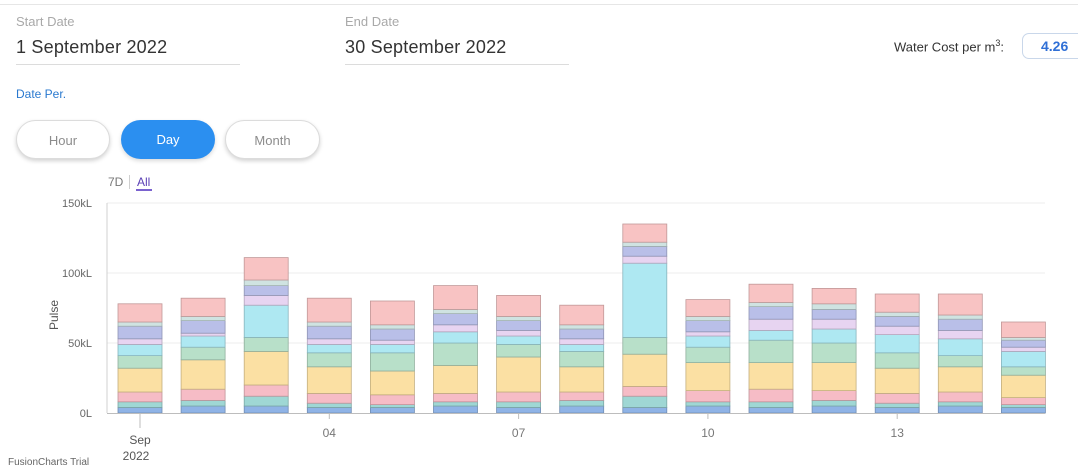 This screenshot has width=1078, height=472. What do you see at coordinates (85, 309) in the screenshot?
I see `y-axis: 0L 50kL 100kL 150kL` at bounding box center [85, 309].